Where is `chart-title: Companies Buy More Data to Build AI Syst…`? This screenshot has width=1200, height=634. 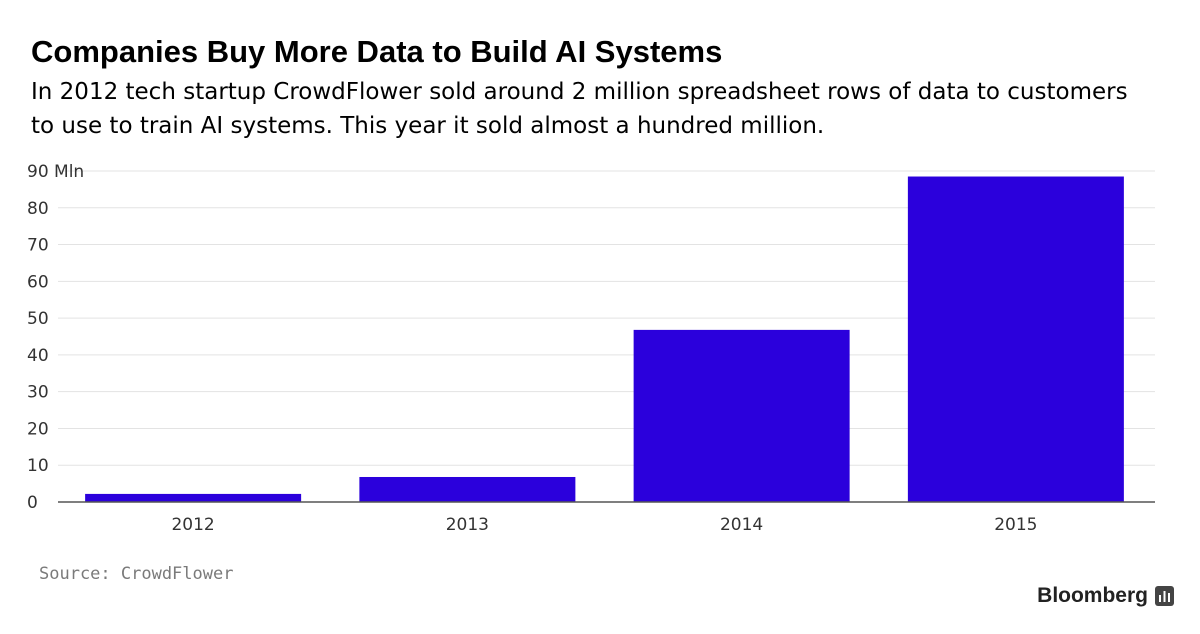 chart-title: Companies Buy More Data to Build AI Syst… is located at coordinates (377, 51).